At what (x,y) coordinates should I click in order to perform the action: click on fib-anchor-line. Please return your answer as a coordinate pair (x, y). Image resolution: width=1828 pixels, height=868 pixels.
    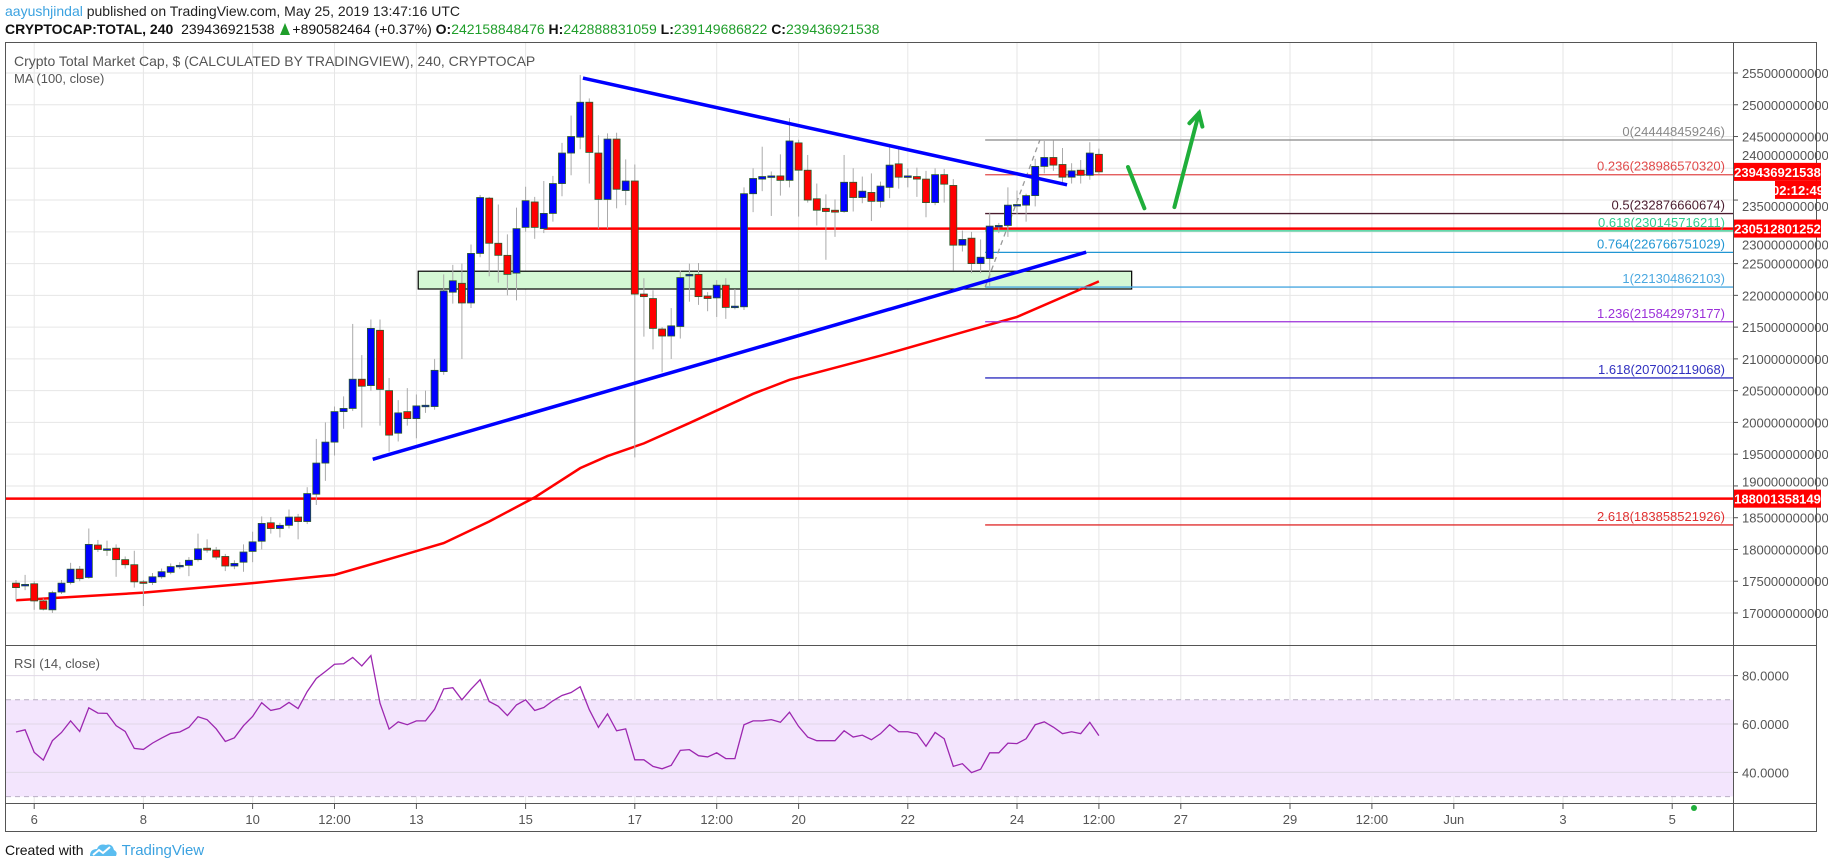
    Looking at the image, I should click on (1012, 214).